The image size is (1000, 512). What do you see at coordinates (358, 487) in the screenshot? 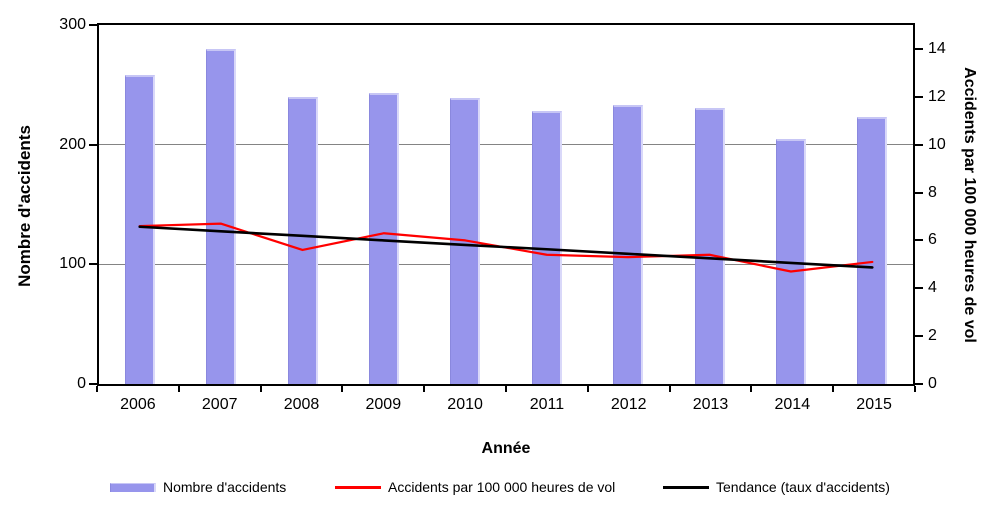
I see `legend-rate-line-swatch` at bounding box center [358, 487].